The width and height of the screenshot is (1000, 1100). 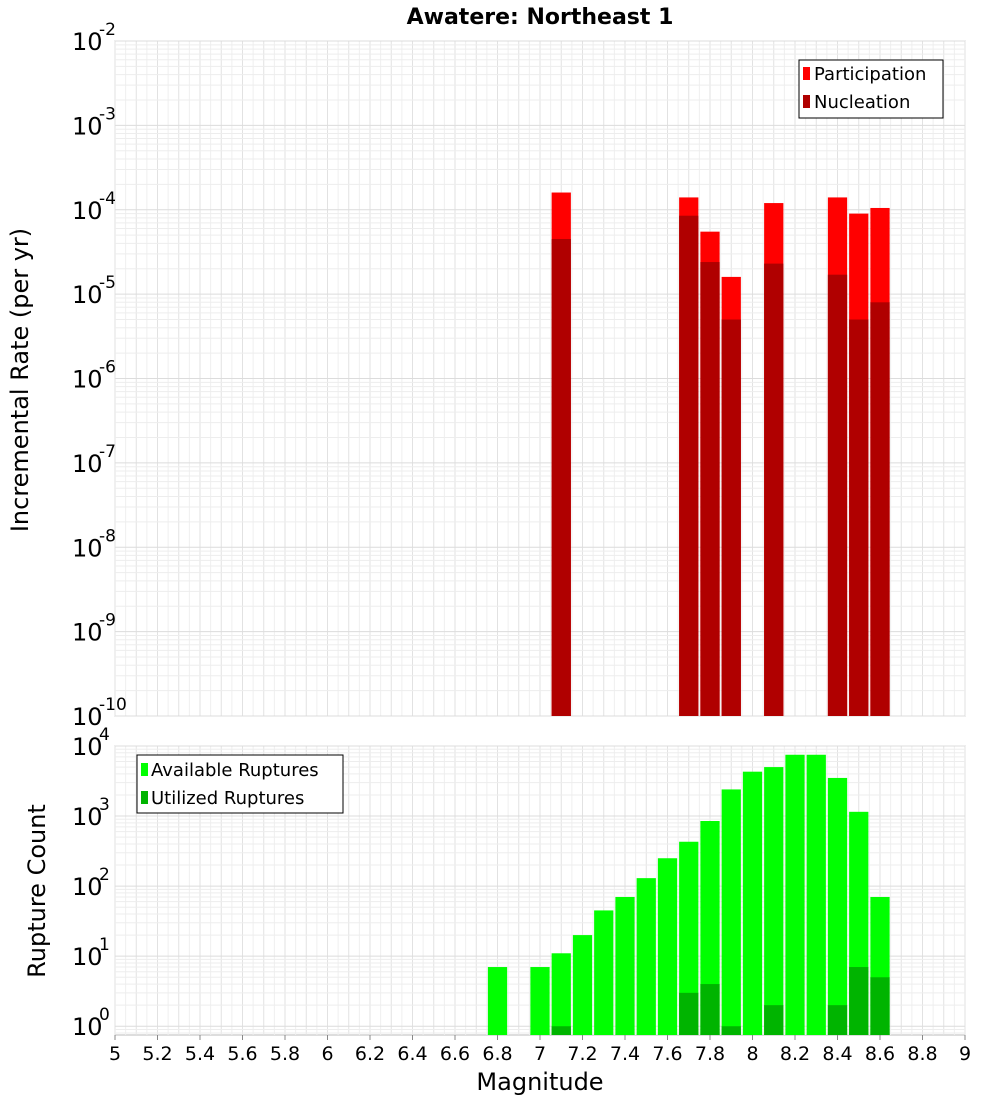 What do you see at coordinates (752, 1054) in the screenshot?
I see `x-tick-label: 8` at bounding box center [752, 1054].